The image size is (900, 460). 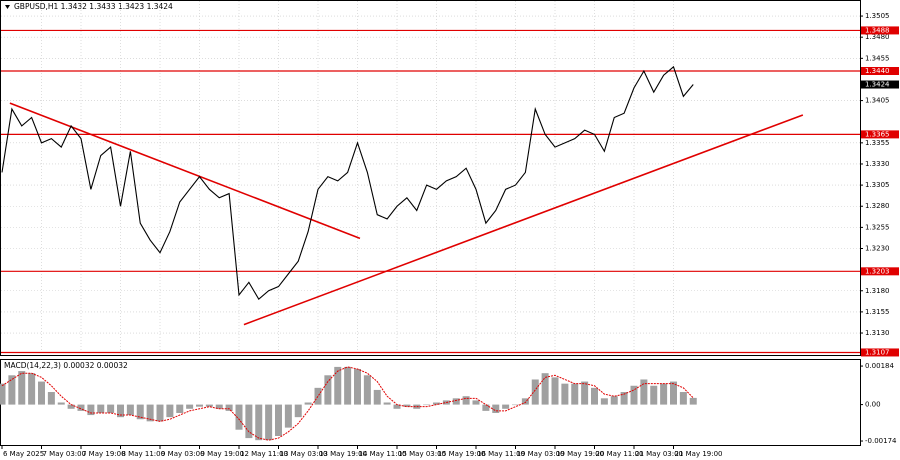 I want to click on level-label: 1.3488, so click(x=877, y=30).